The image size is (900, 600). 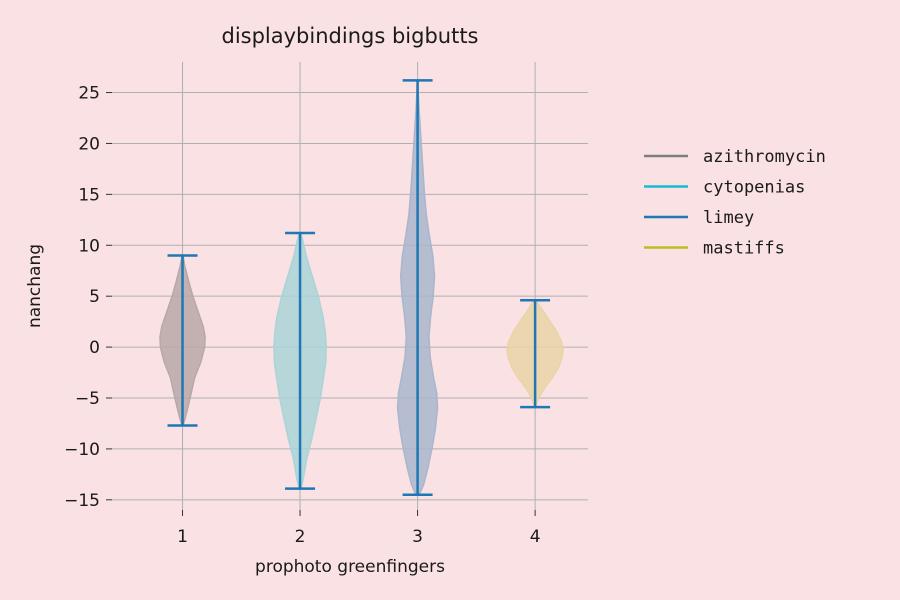 I want to click on y-axis-title: nanchang, so click(x=35, y=286).